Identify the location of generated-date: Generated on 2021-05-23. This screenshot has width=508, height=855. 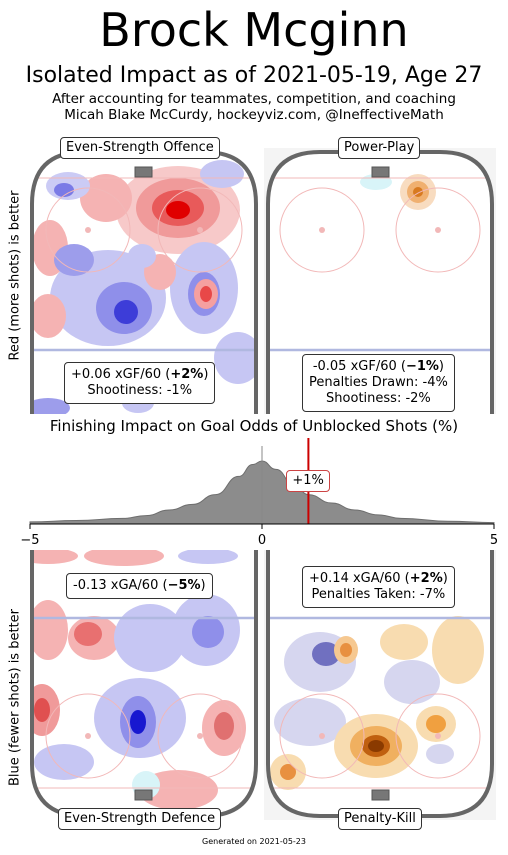
(254, 841).